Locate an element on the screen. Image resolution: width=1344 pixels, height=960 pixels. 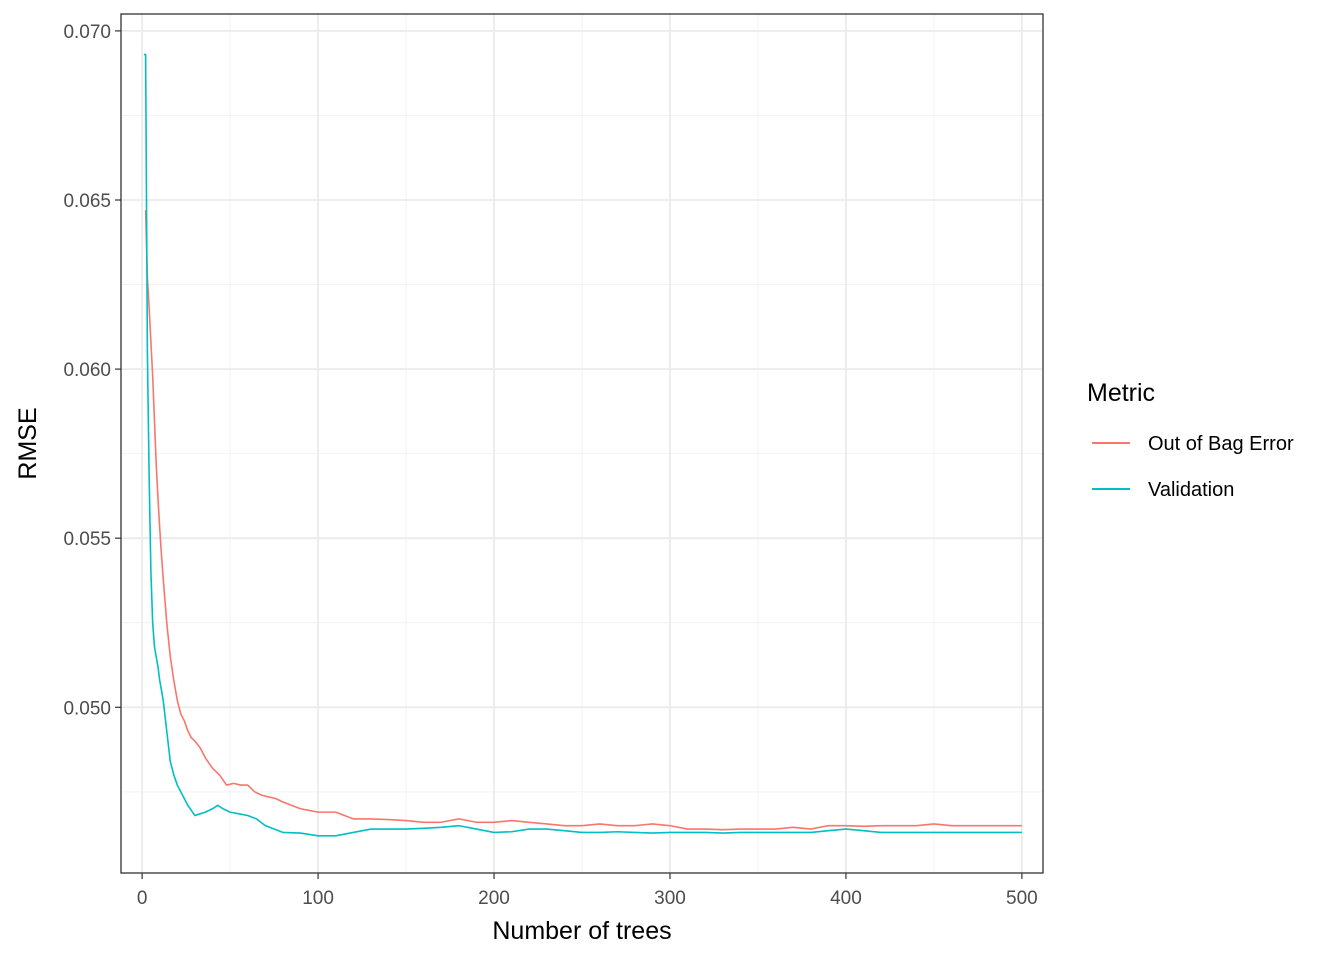
x-tick-label: 500 is located at coordinates (1022, 898).